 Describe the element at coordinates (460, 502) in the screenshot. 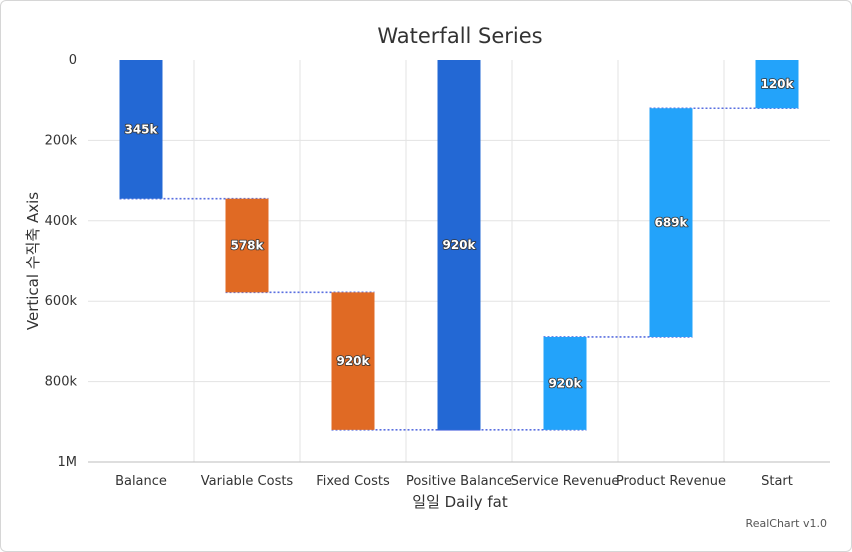

I see `x-axis-title: 일일 Daily fat` at that location.